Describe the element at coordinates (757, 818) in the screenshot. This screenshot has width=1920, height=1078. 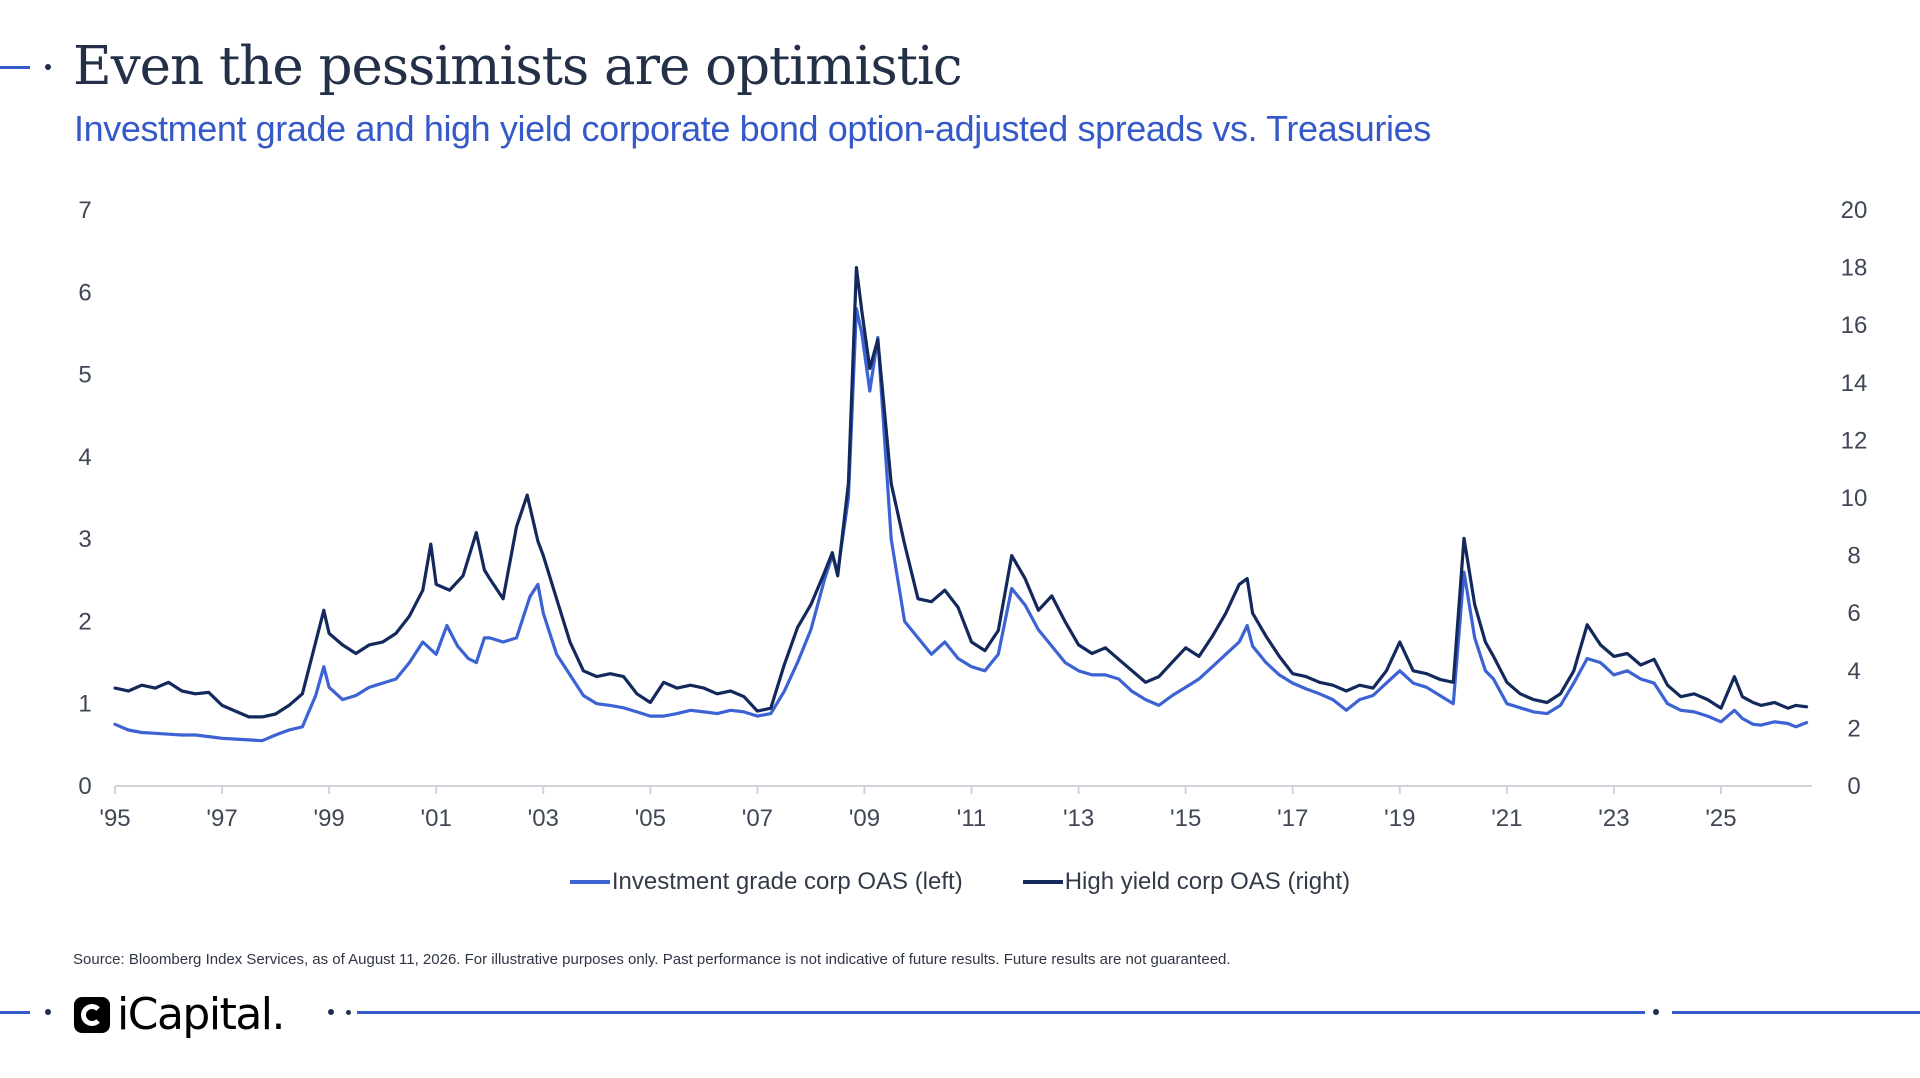
I see `x-tick-label: '07` at that location.